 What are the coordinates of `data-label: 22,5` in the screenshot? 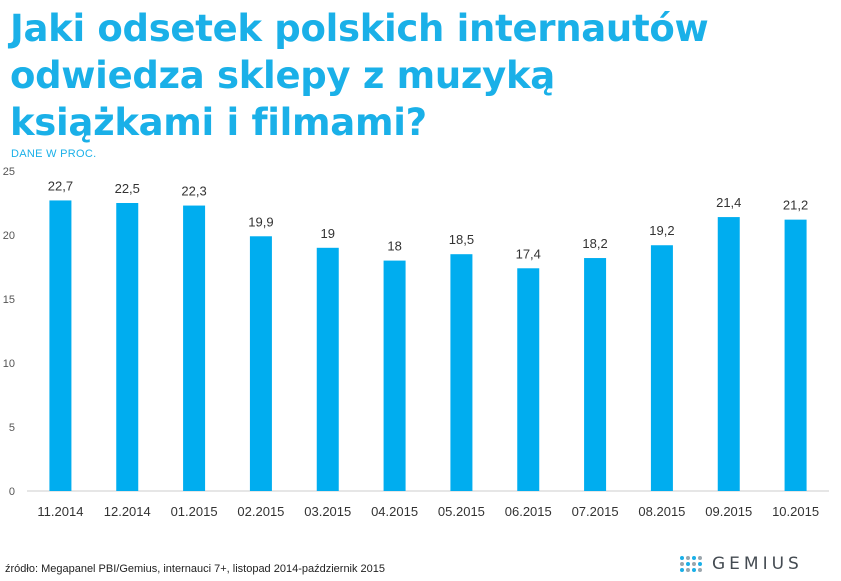 It's located at (127, 188).